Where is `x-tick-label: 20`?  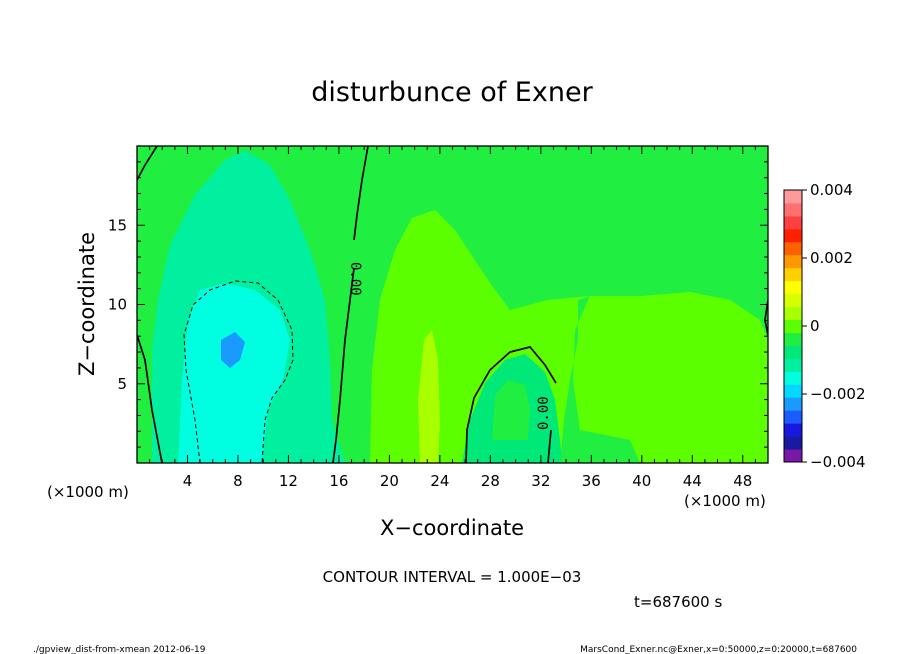
x-tick-label: 20 is located at coordinates (389, 481).